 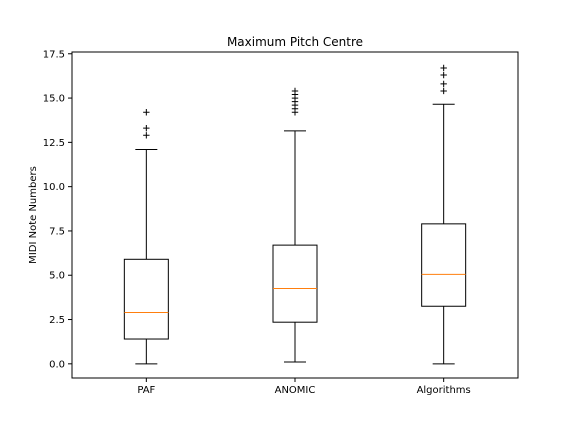 What do you see at coordinates (54, 54) in the screenshot?
I see `y-tick-label: 17.5` at bounding box center [54, 54].